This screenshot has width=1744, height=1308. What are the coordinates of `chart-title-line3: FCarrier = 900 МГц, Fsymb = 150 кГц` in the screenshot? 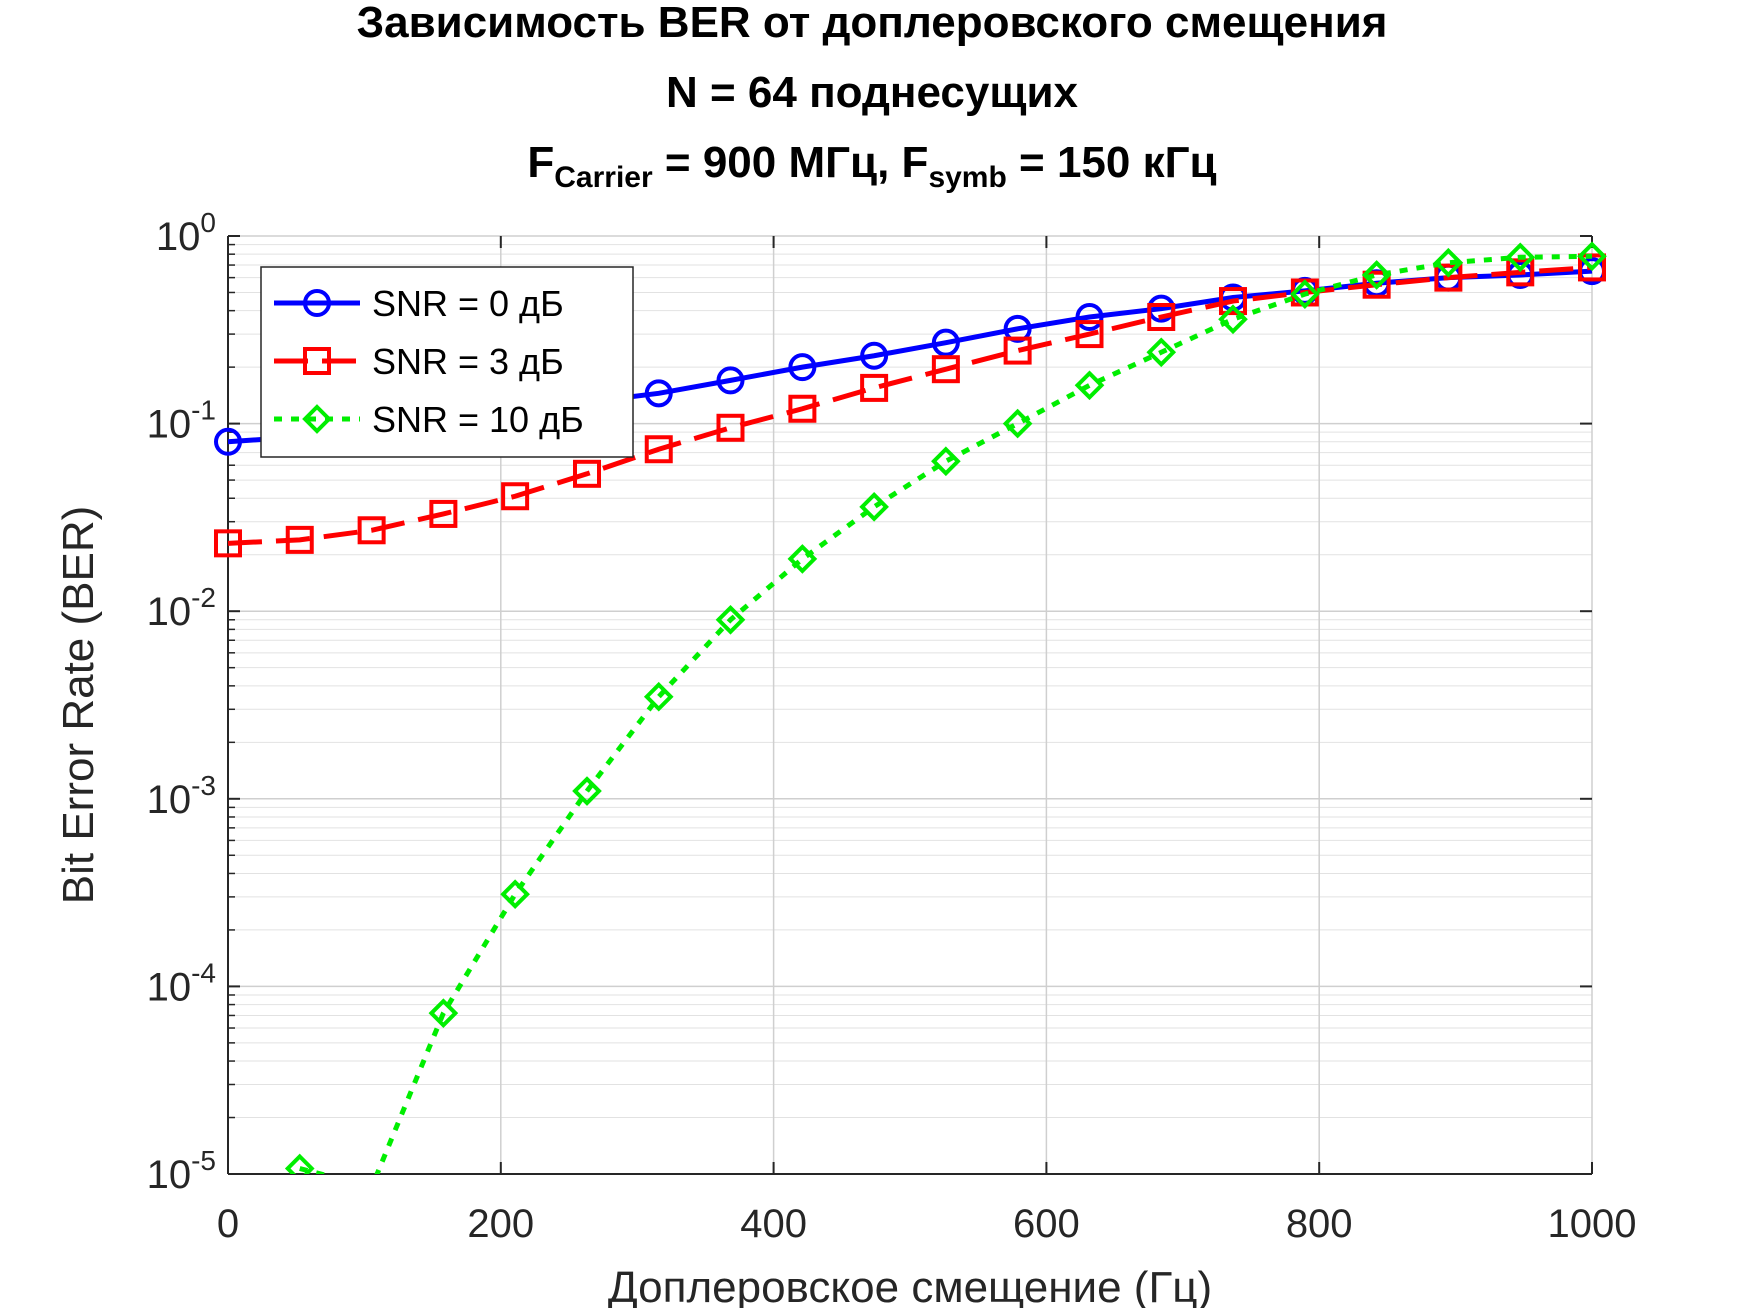 It's located at (871, 166).